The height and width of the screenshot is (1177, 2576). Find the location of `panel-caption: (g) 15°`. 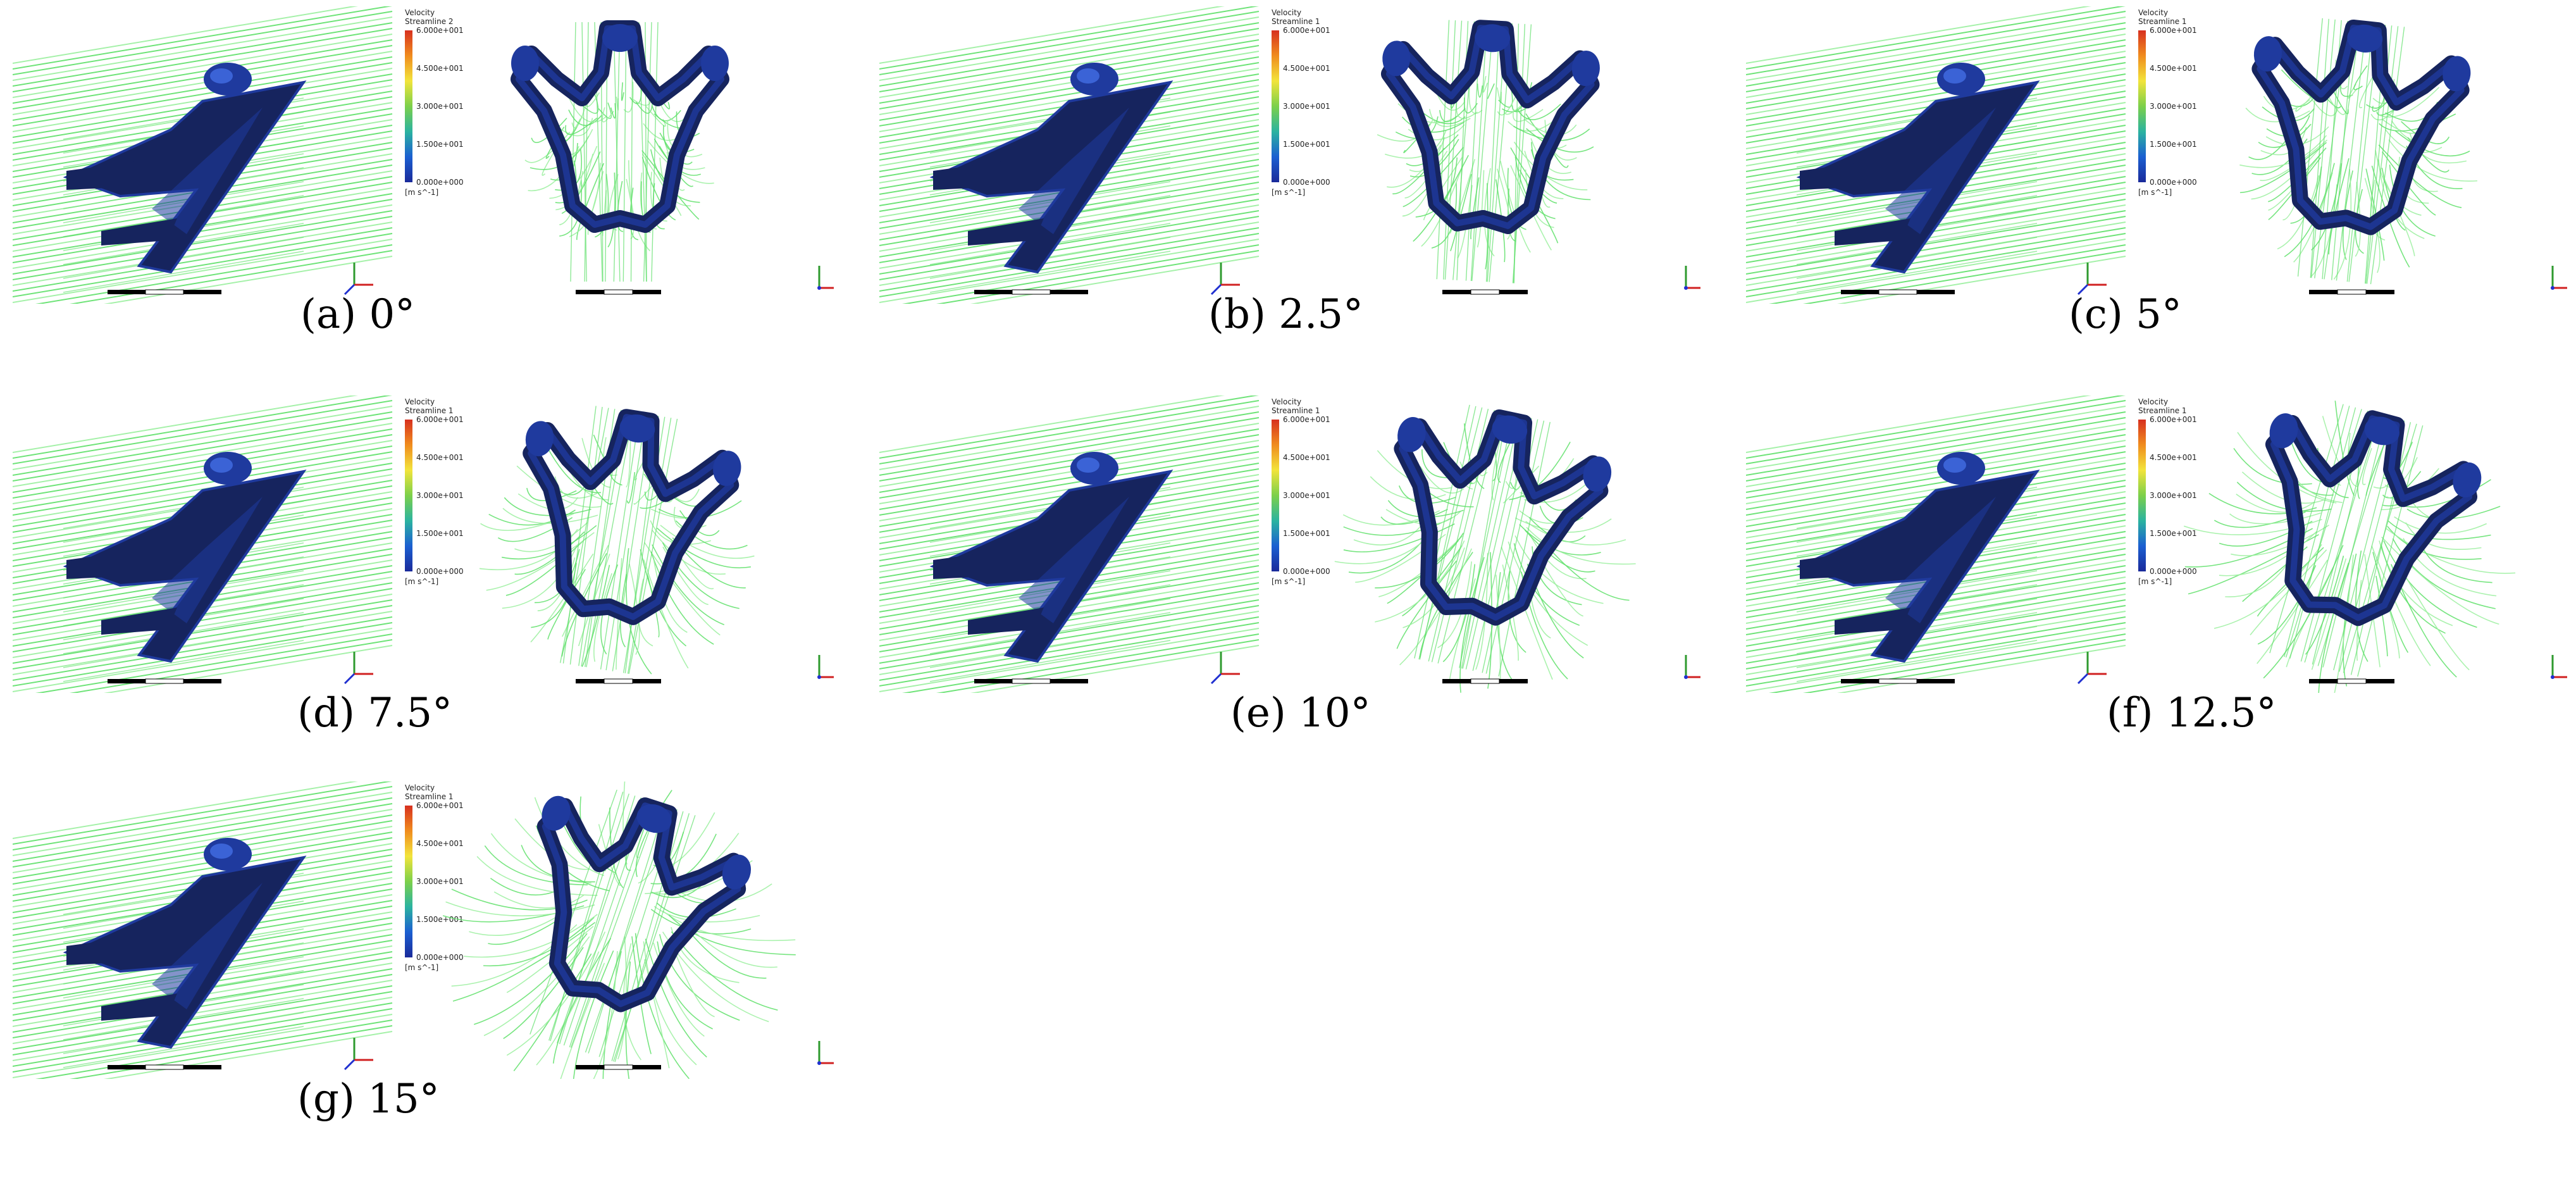

panel-caption: (g) 15° is located at coordinates (369, 1099).